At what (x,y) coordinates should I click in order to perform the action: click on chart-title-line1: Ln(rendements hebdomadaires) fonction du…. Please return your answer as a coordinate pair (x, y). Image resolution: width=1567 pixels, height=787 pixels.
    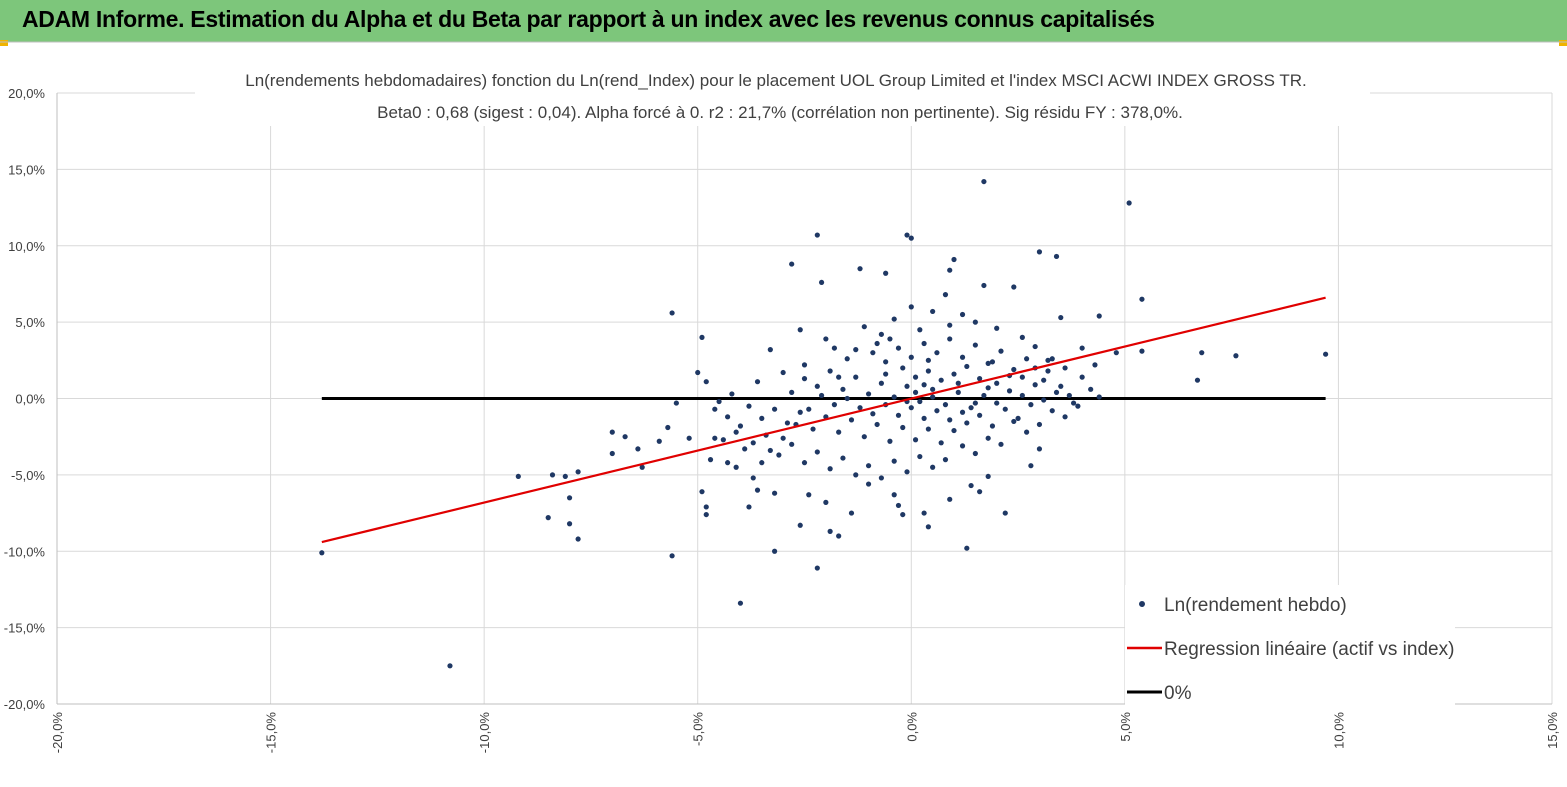
    Looking at the image, I should click on (776, 80).